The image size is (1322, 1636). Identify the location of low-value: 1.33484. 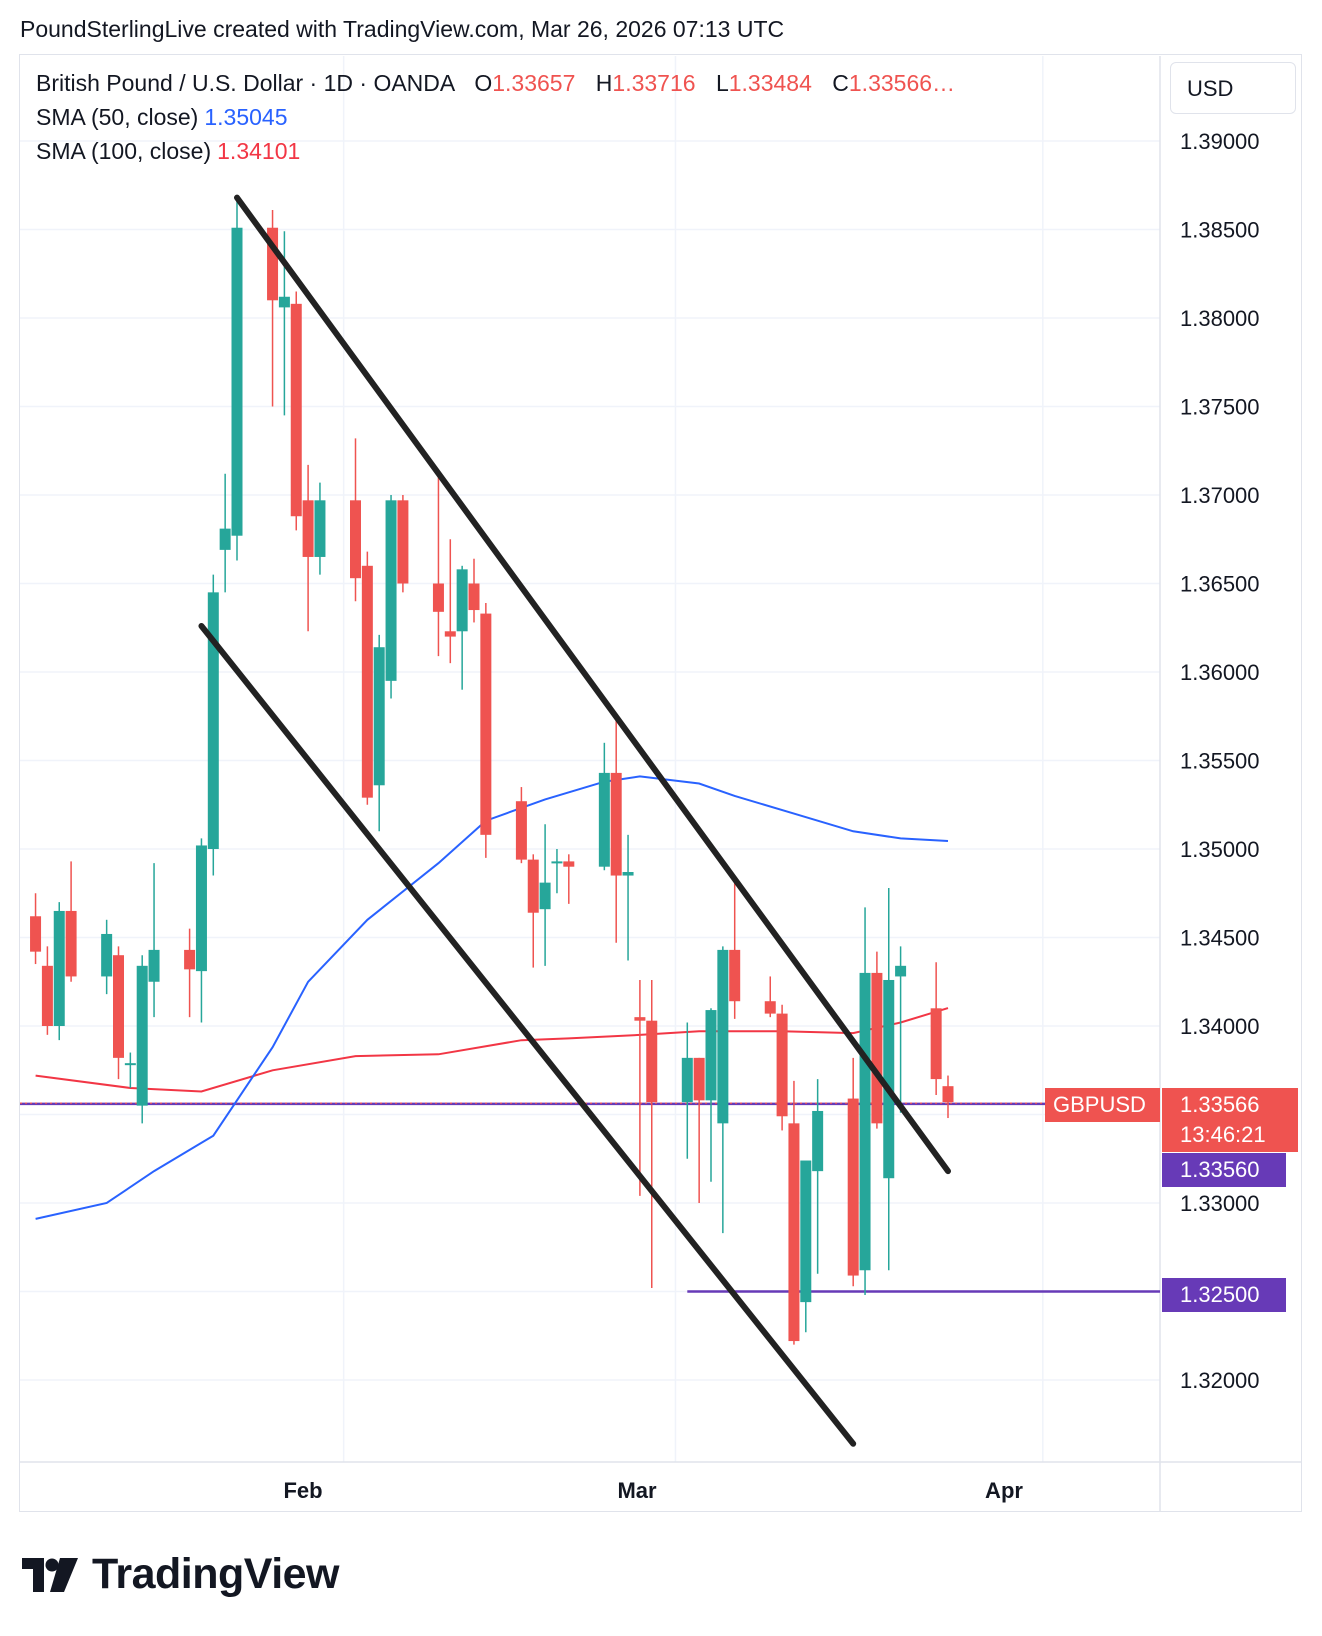
(770, 83).